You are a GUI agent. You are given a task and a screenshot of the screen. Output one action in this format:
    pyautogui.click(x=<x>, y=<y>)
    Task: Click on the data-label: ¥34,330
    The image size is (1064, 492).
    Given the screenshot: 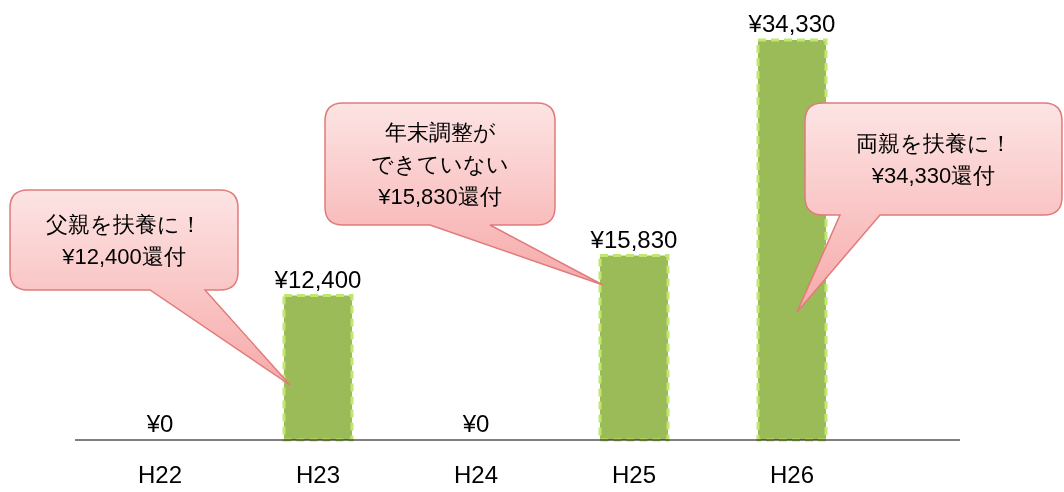 What is the action you would take?
    pyautogui.click(x=791, y=23)
    